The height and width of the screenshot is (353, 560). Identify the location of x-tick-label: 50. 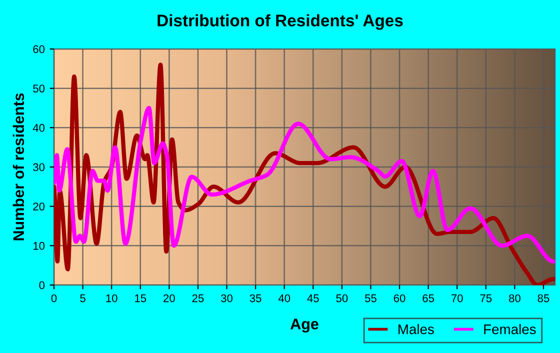
(342, 298).